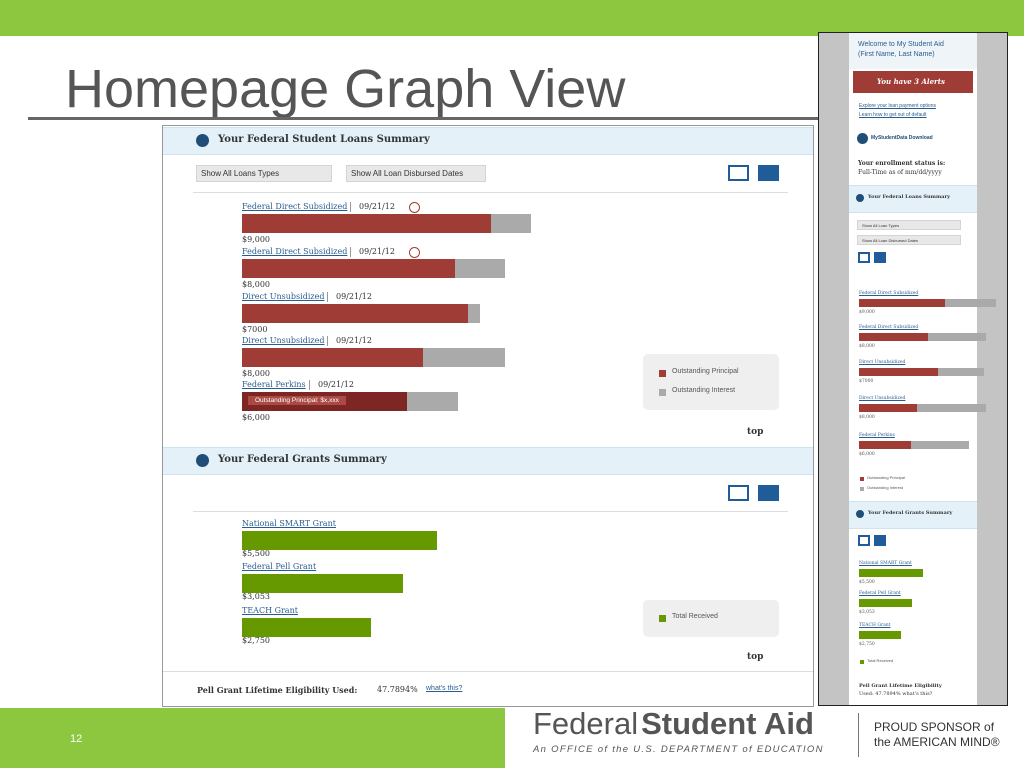  What do you see at coordinates (297, 400) in the screenshot?
I see `tooltip: Outstanding Principal: $x,xxx` at bounding box center [297, 400].